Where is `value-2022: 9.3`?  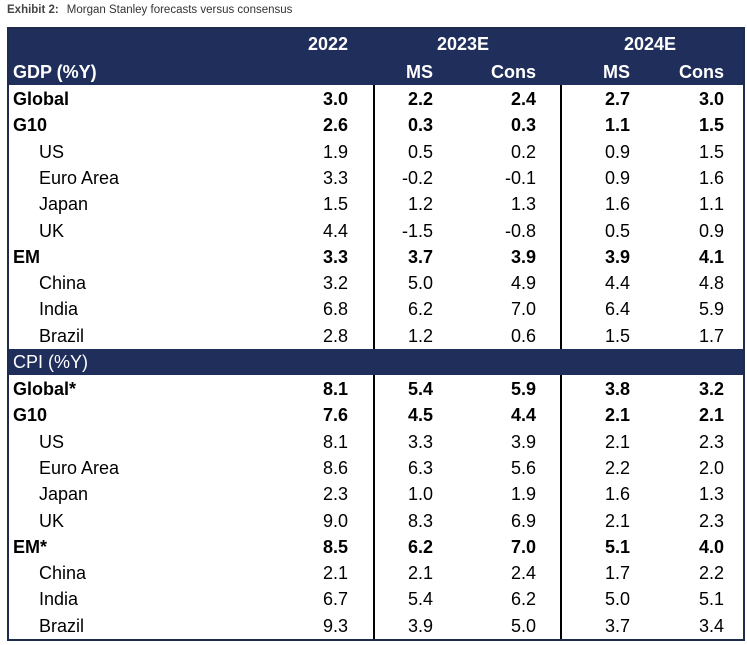 value-2022: 9.3 is located at coordinates (335, 625).